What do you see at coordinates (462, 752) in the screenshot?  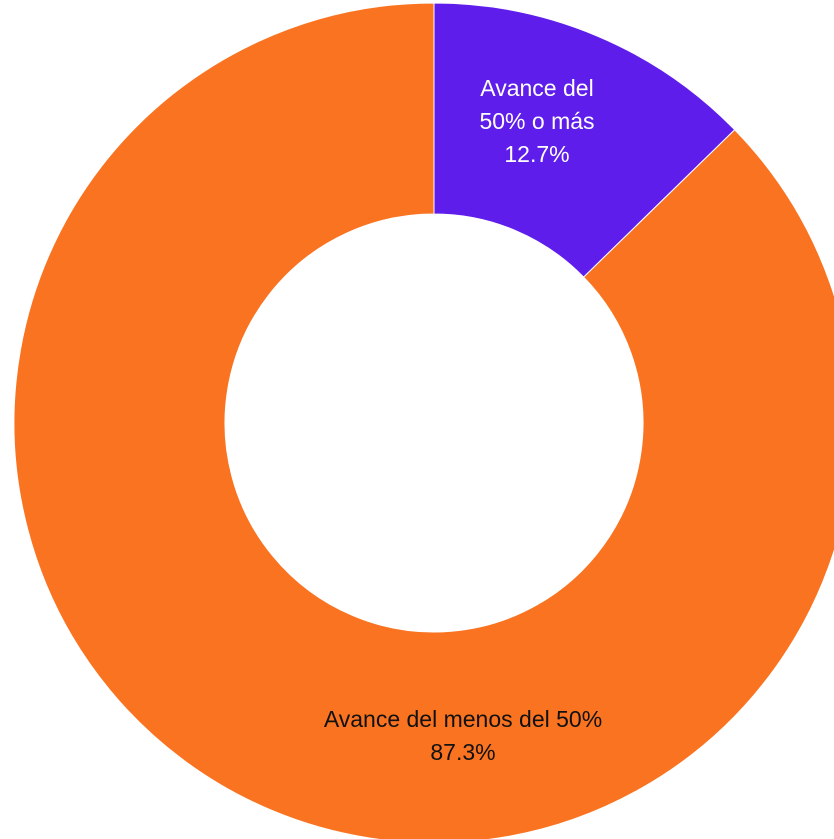 I see `slice-value-label-1: 87.3%` at bounding box center [462, 752].